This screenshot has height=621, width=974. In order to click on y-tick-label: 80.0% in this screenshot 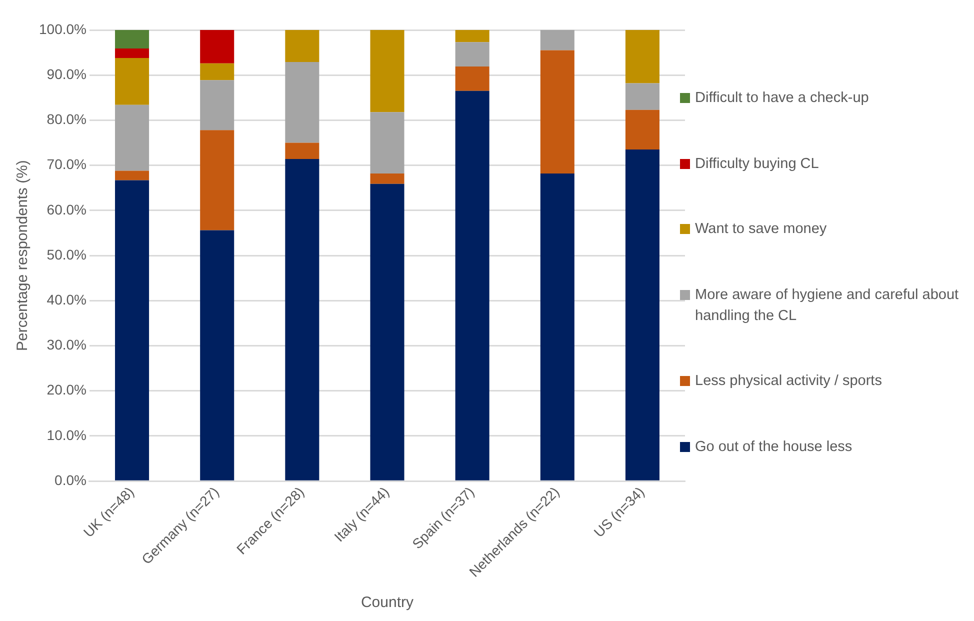, I will do `click(66, 119)`.